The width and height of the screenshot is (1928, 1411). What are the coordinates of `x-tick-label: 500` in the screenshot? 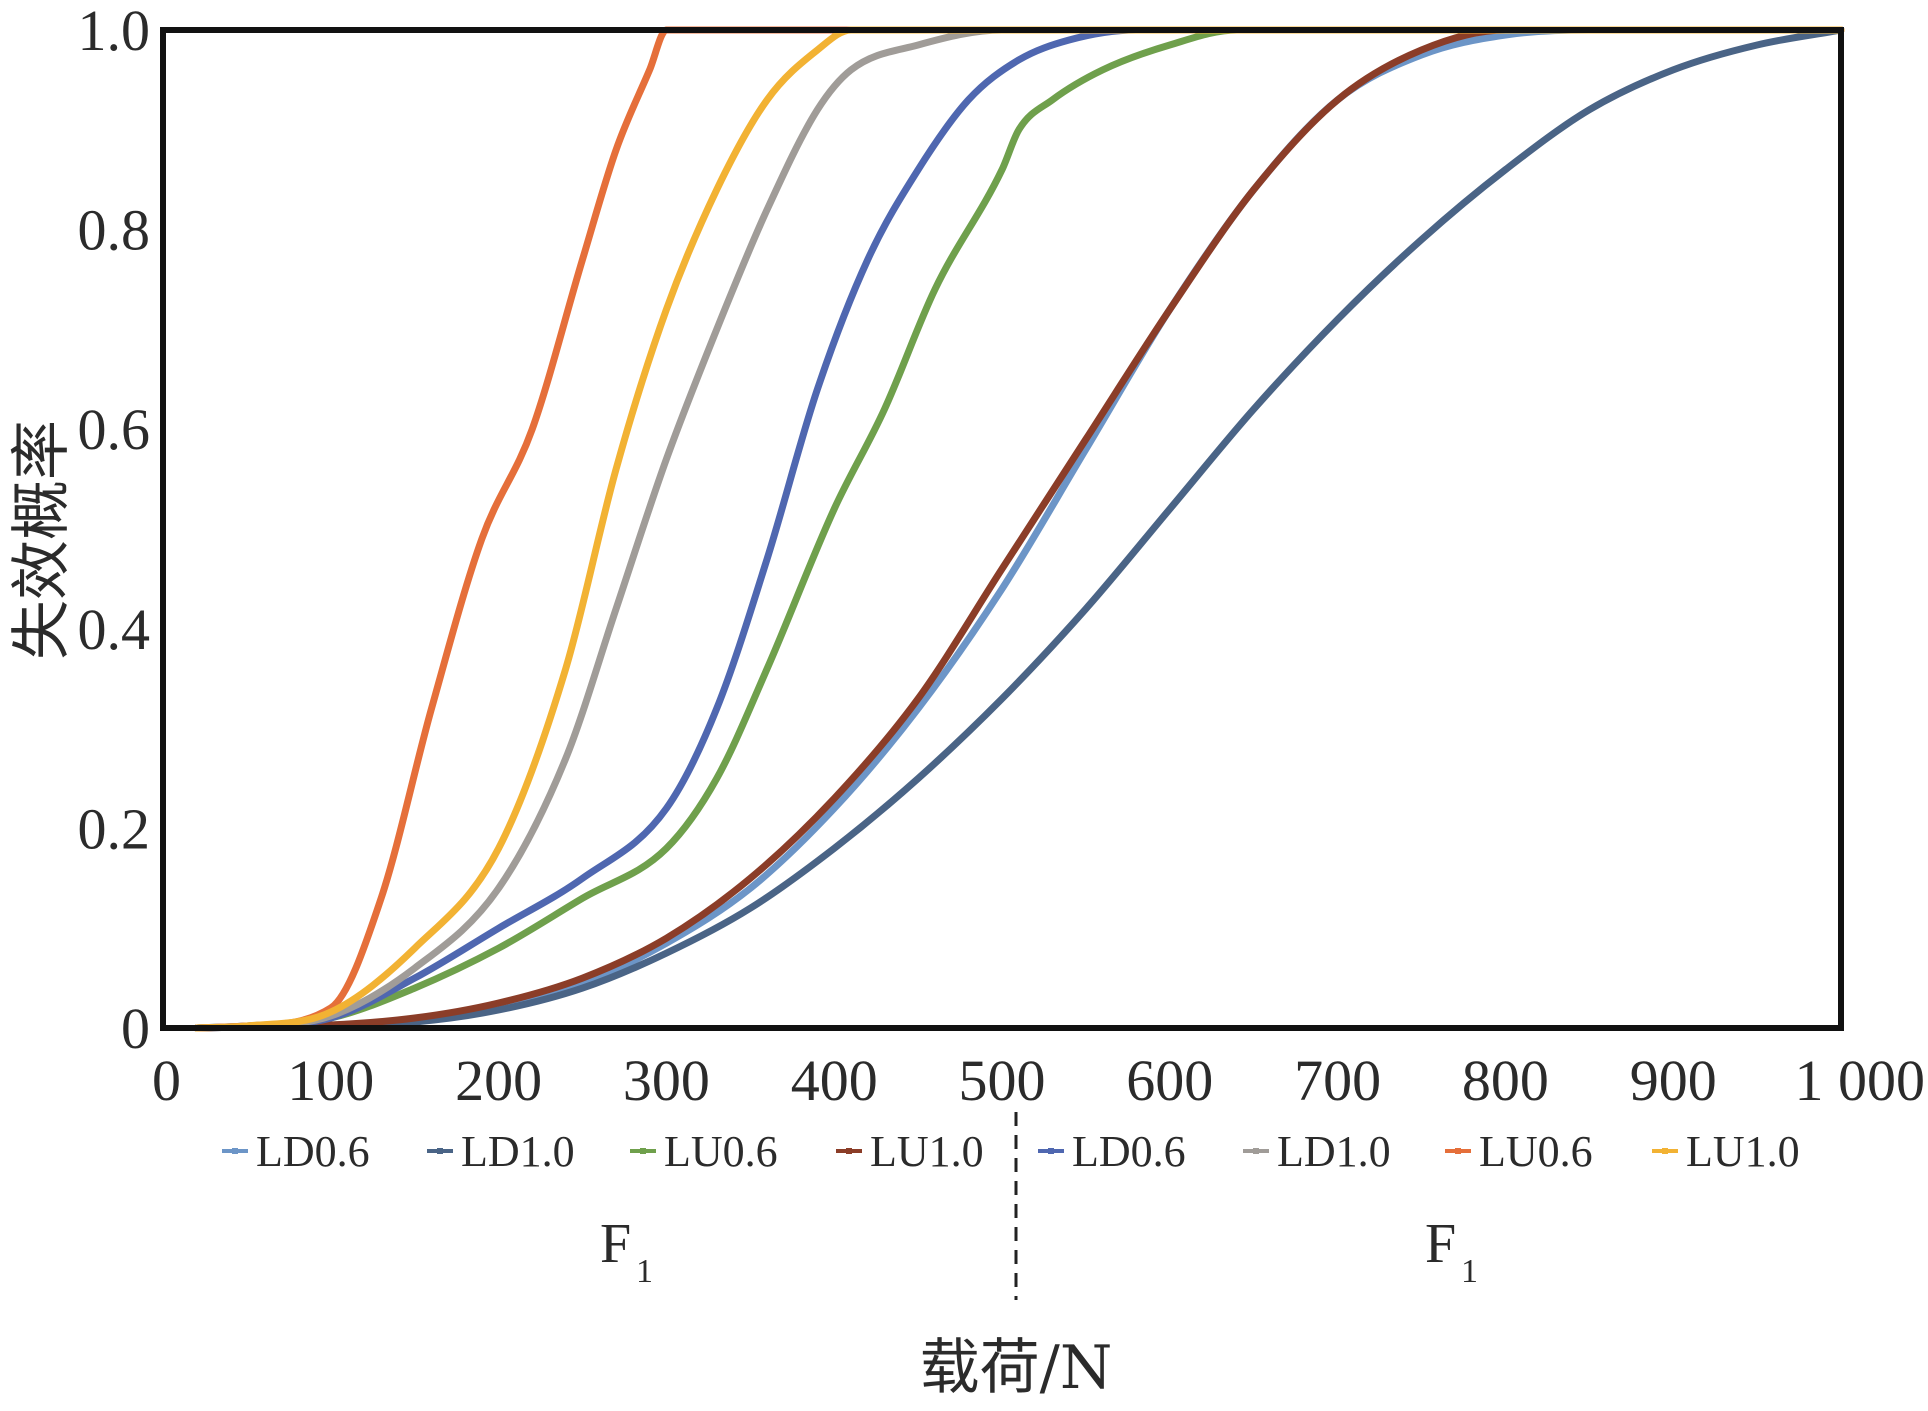 It's located at (1002, 1080).